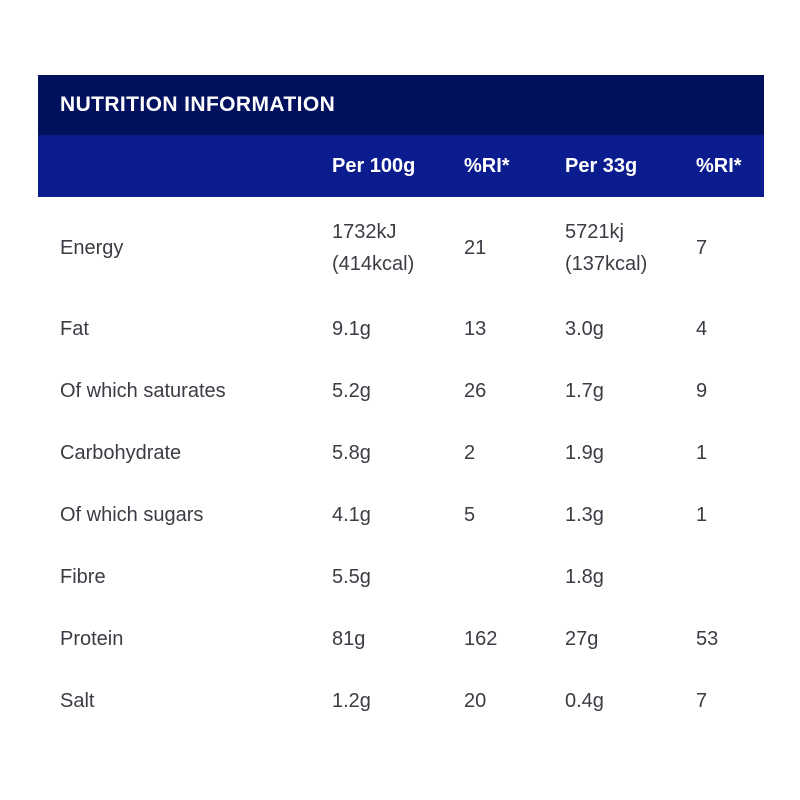  What do you see at coordinates (351, 515) in the screenshot?
I see `cell-per100g: 4.1g` at bounding box center [351, 515].